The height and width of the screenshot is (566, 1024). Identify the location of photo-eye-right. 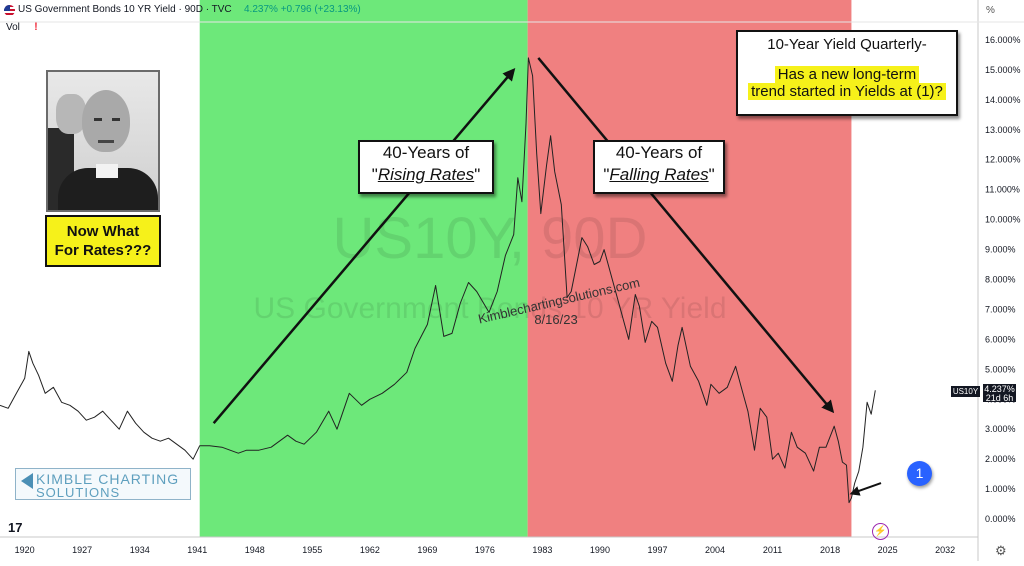
(116, 119).